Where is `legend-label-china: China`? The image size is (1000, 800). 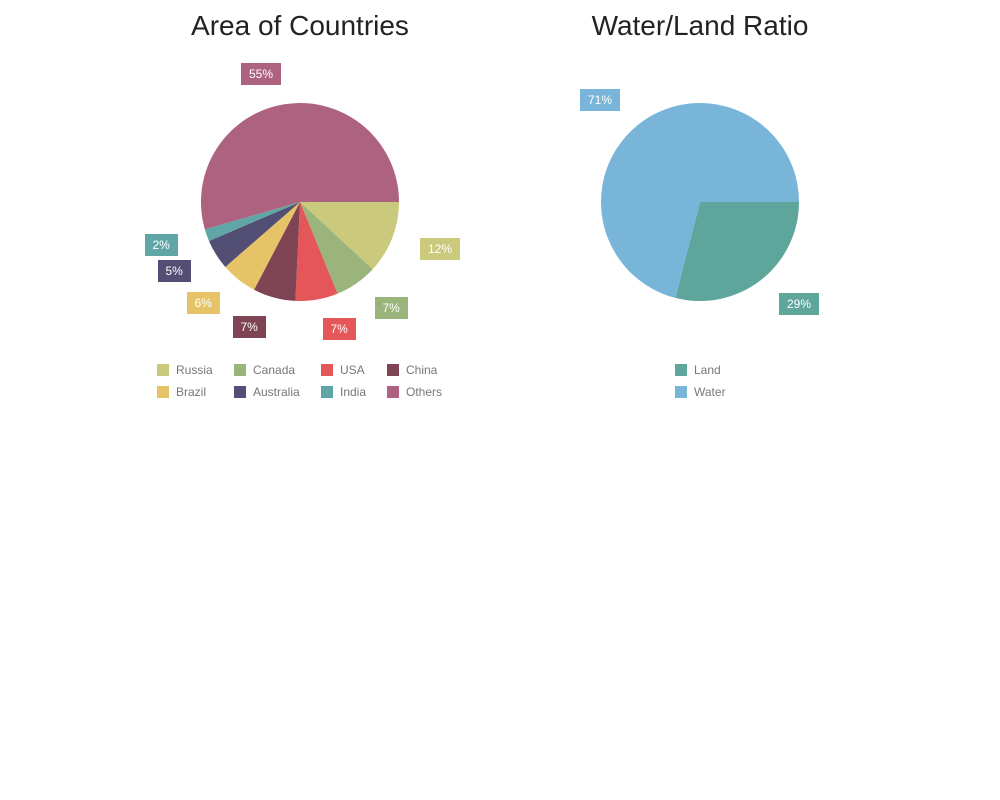 legend-label-china: China is located at coordinates (422, 370).